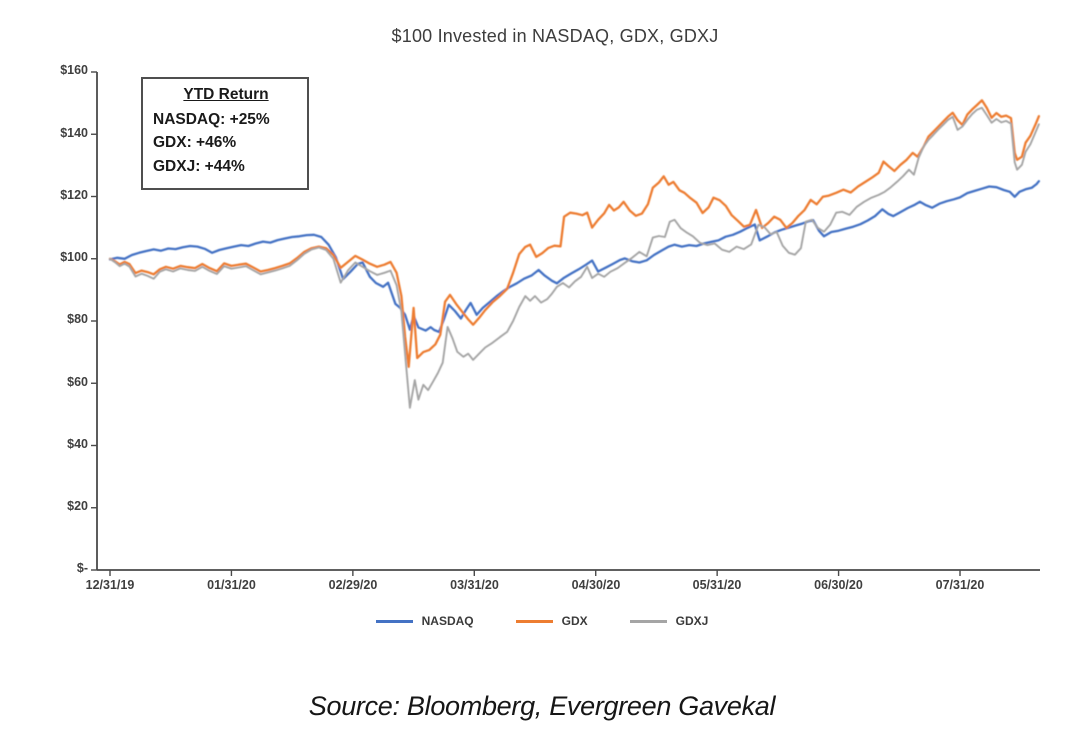 This screenshot has width=1084, height=746. I want to click on y-tick-label: $140, so click(74, 132).